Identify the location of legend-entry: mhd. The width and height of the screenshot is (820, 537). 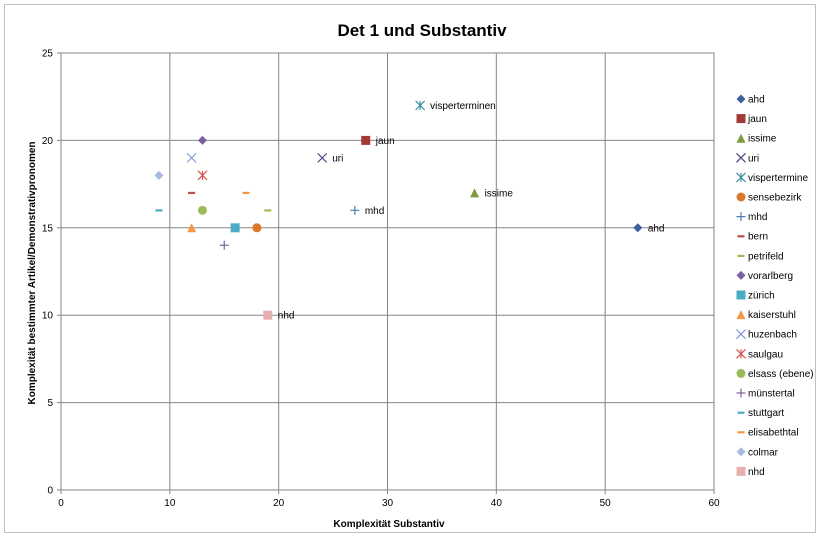
(751, 217).